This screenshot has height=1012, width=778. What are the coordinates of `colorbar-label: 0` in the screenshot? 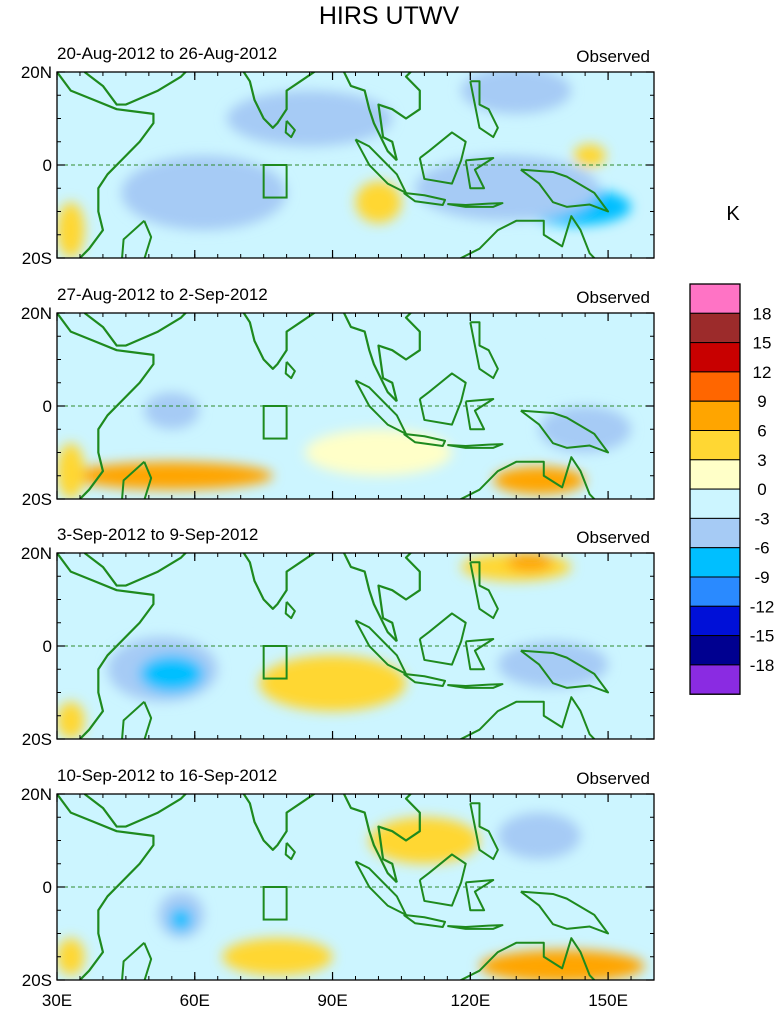 It's located at (761, 489).